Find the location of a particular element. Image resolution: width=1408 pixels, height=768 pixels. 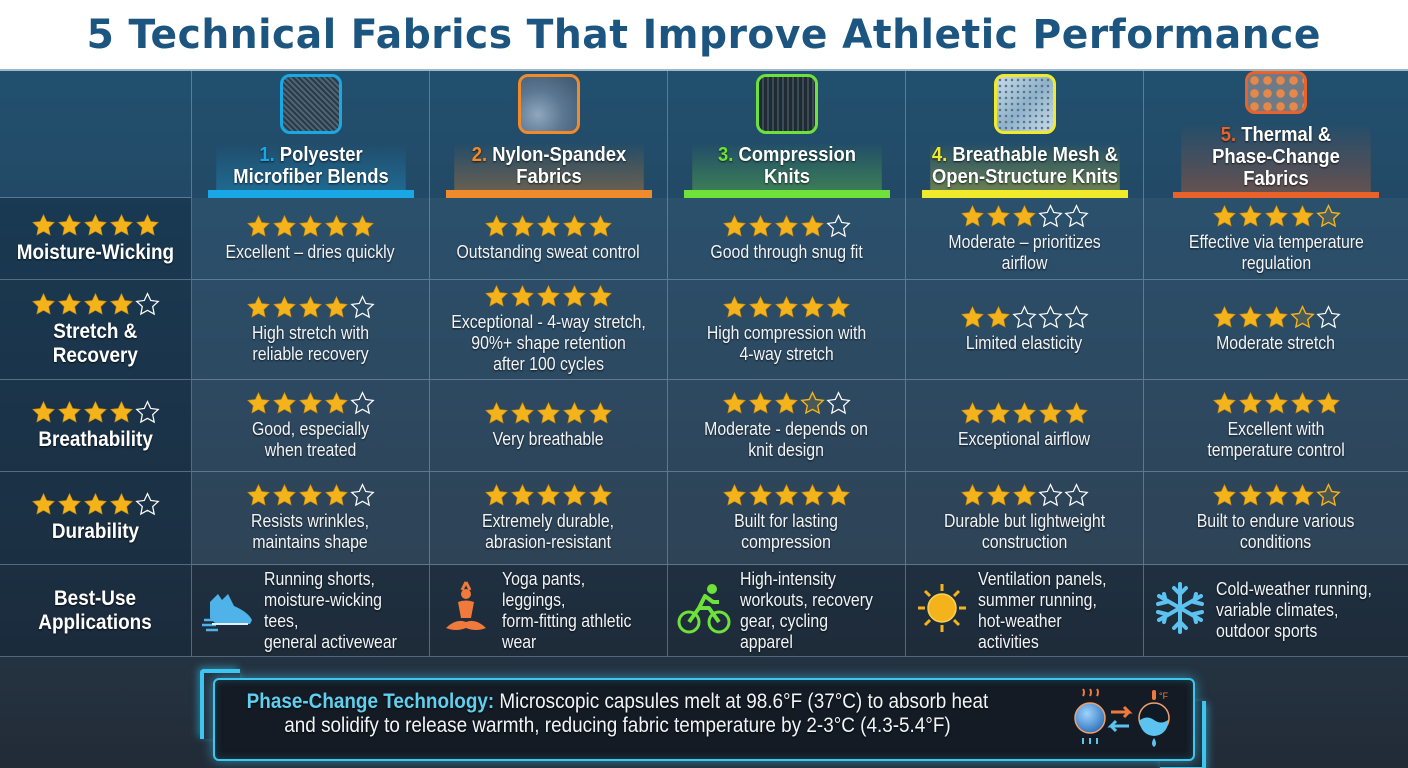

rating-description: Resists wrinkles, maintains shape is located at coordinates (310, 531).